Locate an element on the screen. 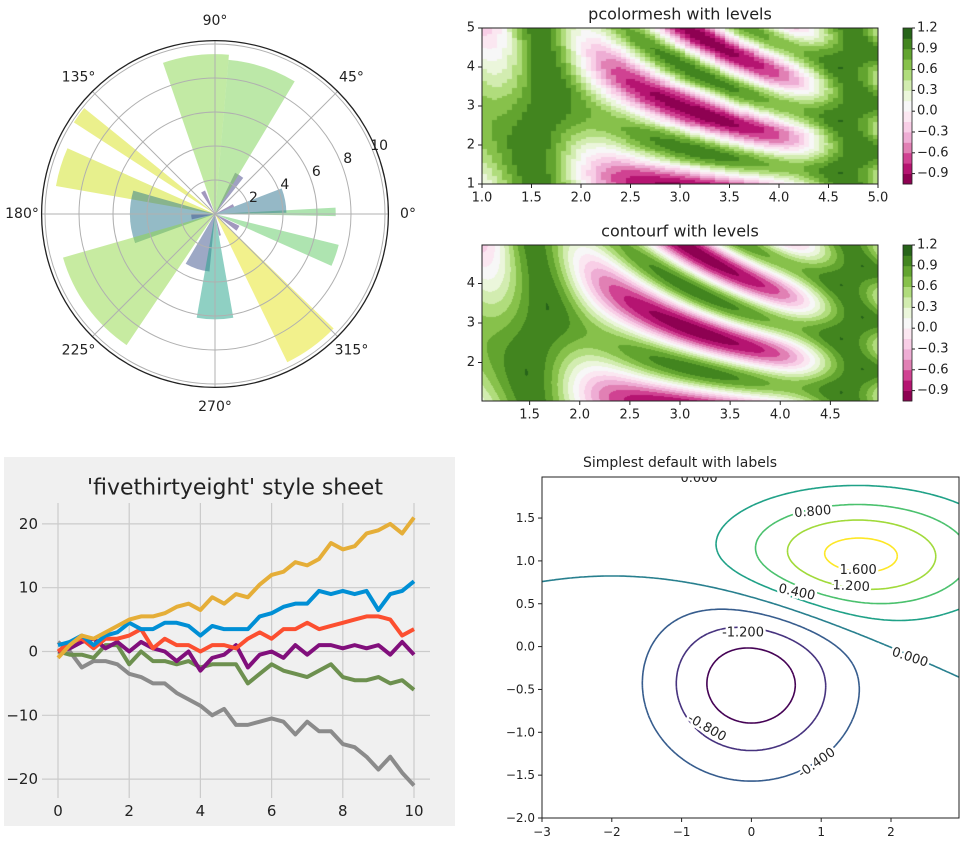 The image size is (966, 846). polar-radius-label: 8 is located at coordinates (347, 159).